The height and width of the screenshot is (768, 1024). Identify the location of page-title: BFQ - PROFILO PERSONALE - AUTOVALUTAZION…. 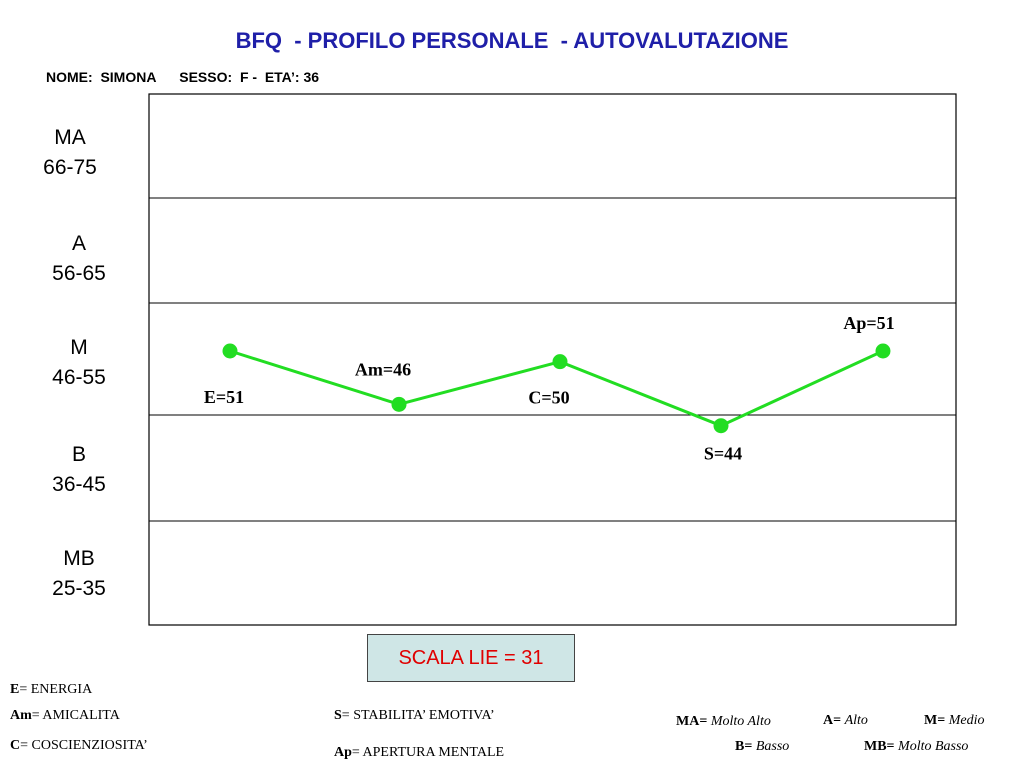
(512, 40).